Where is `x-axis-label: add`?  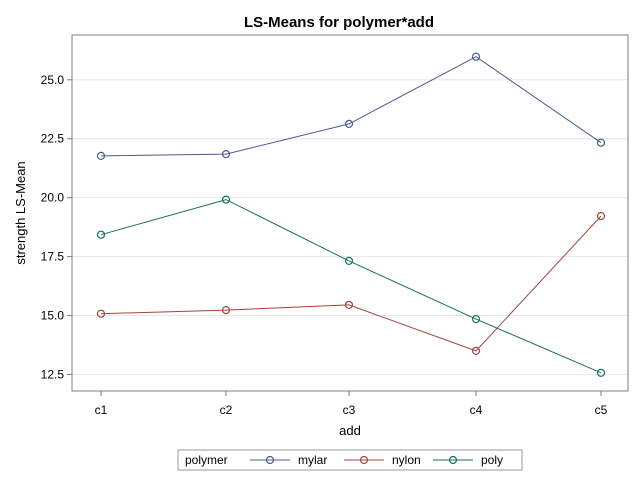
x-axis-label: add is located at coordinates (350, 430).